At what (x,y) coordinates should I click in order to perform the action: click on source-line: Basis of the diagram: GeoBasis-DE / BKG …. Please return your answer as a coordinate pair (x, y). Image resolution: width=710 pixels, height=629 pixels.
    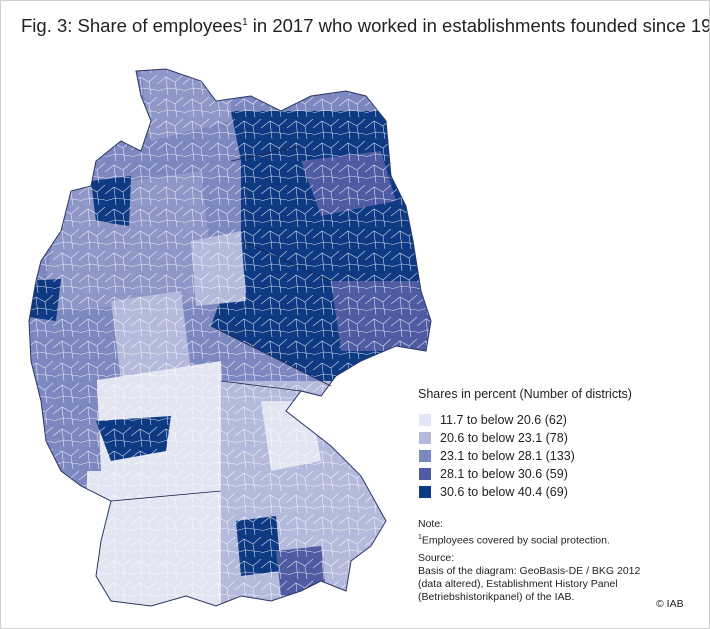
    Looking at the image, I should click on (529, 570).